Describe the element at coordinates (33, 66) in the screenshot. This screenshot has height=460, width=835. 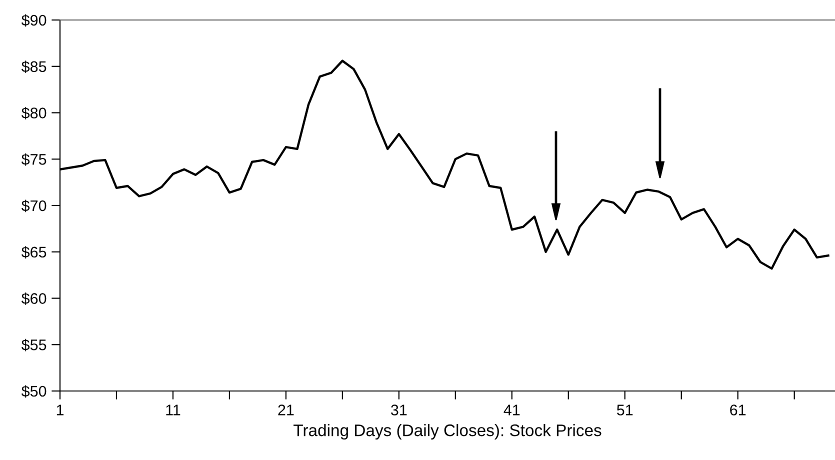
I see `y-tick-label: $85` at that location.